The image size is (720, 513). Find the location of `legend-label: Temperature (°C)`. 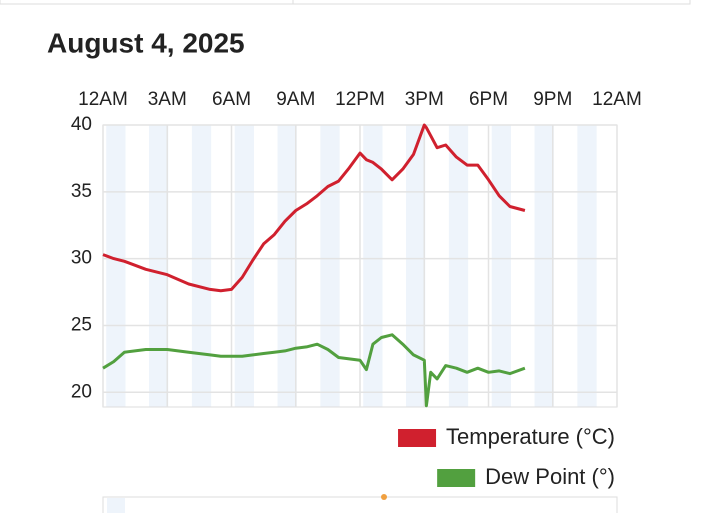

legend-label: Temperature (°C) is located at coordinates (530, 436).